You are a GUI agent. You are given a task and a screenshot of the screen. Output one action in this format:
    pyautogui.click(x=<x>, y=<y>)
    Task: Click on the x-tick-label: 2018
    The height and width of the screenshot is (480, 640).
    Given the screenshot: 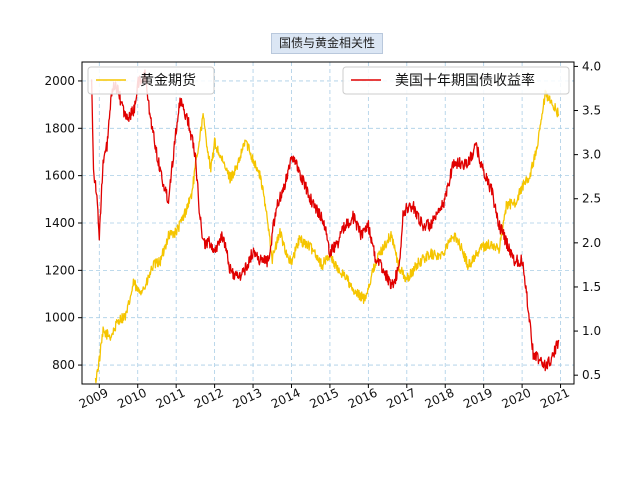 What is the action you would take?
    pyautogui.click(x=440, y=399)
    